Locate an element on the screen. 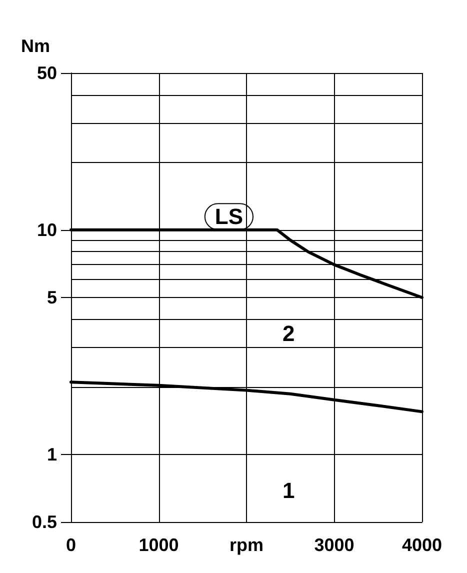 This screenshot has height=573, width=467. x-tick-label: 0 is located at coordinates (71, 545).